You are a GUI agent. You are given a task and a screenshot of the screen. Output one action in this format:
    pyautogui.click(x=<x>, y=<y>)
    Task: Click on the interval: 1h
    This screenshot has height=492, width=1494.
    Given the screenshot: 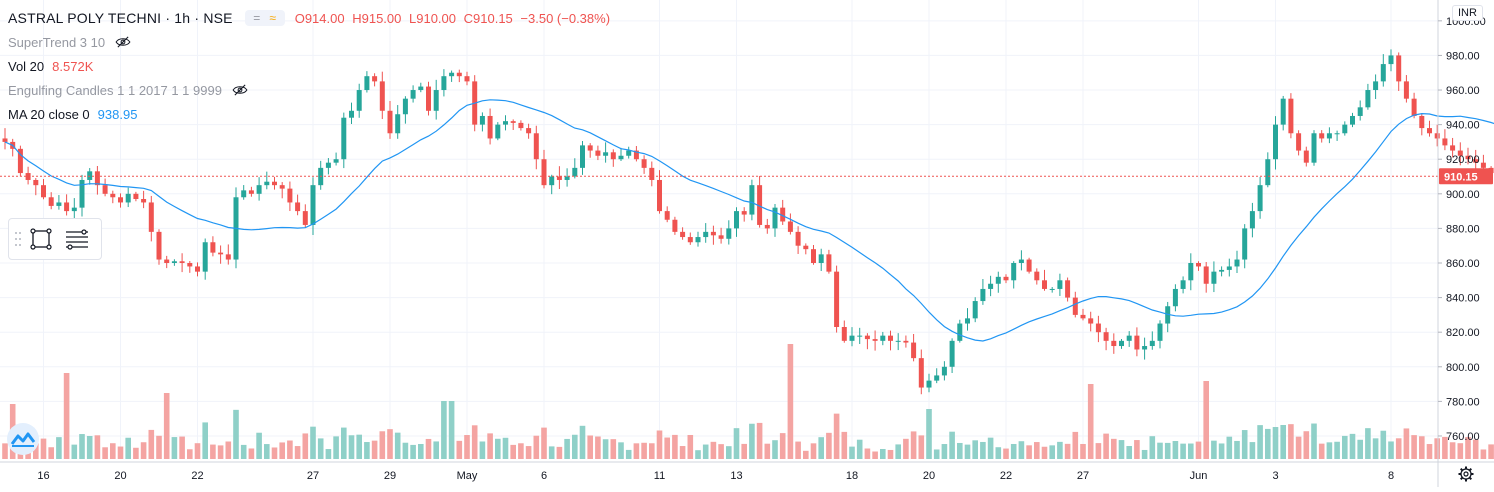 What is the action you would take?
    pyautogui.click(x=182, y=18)
    